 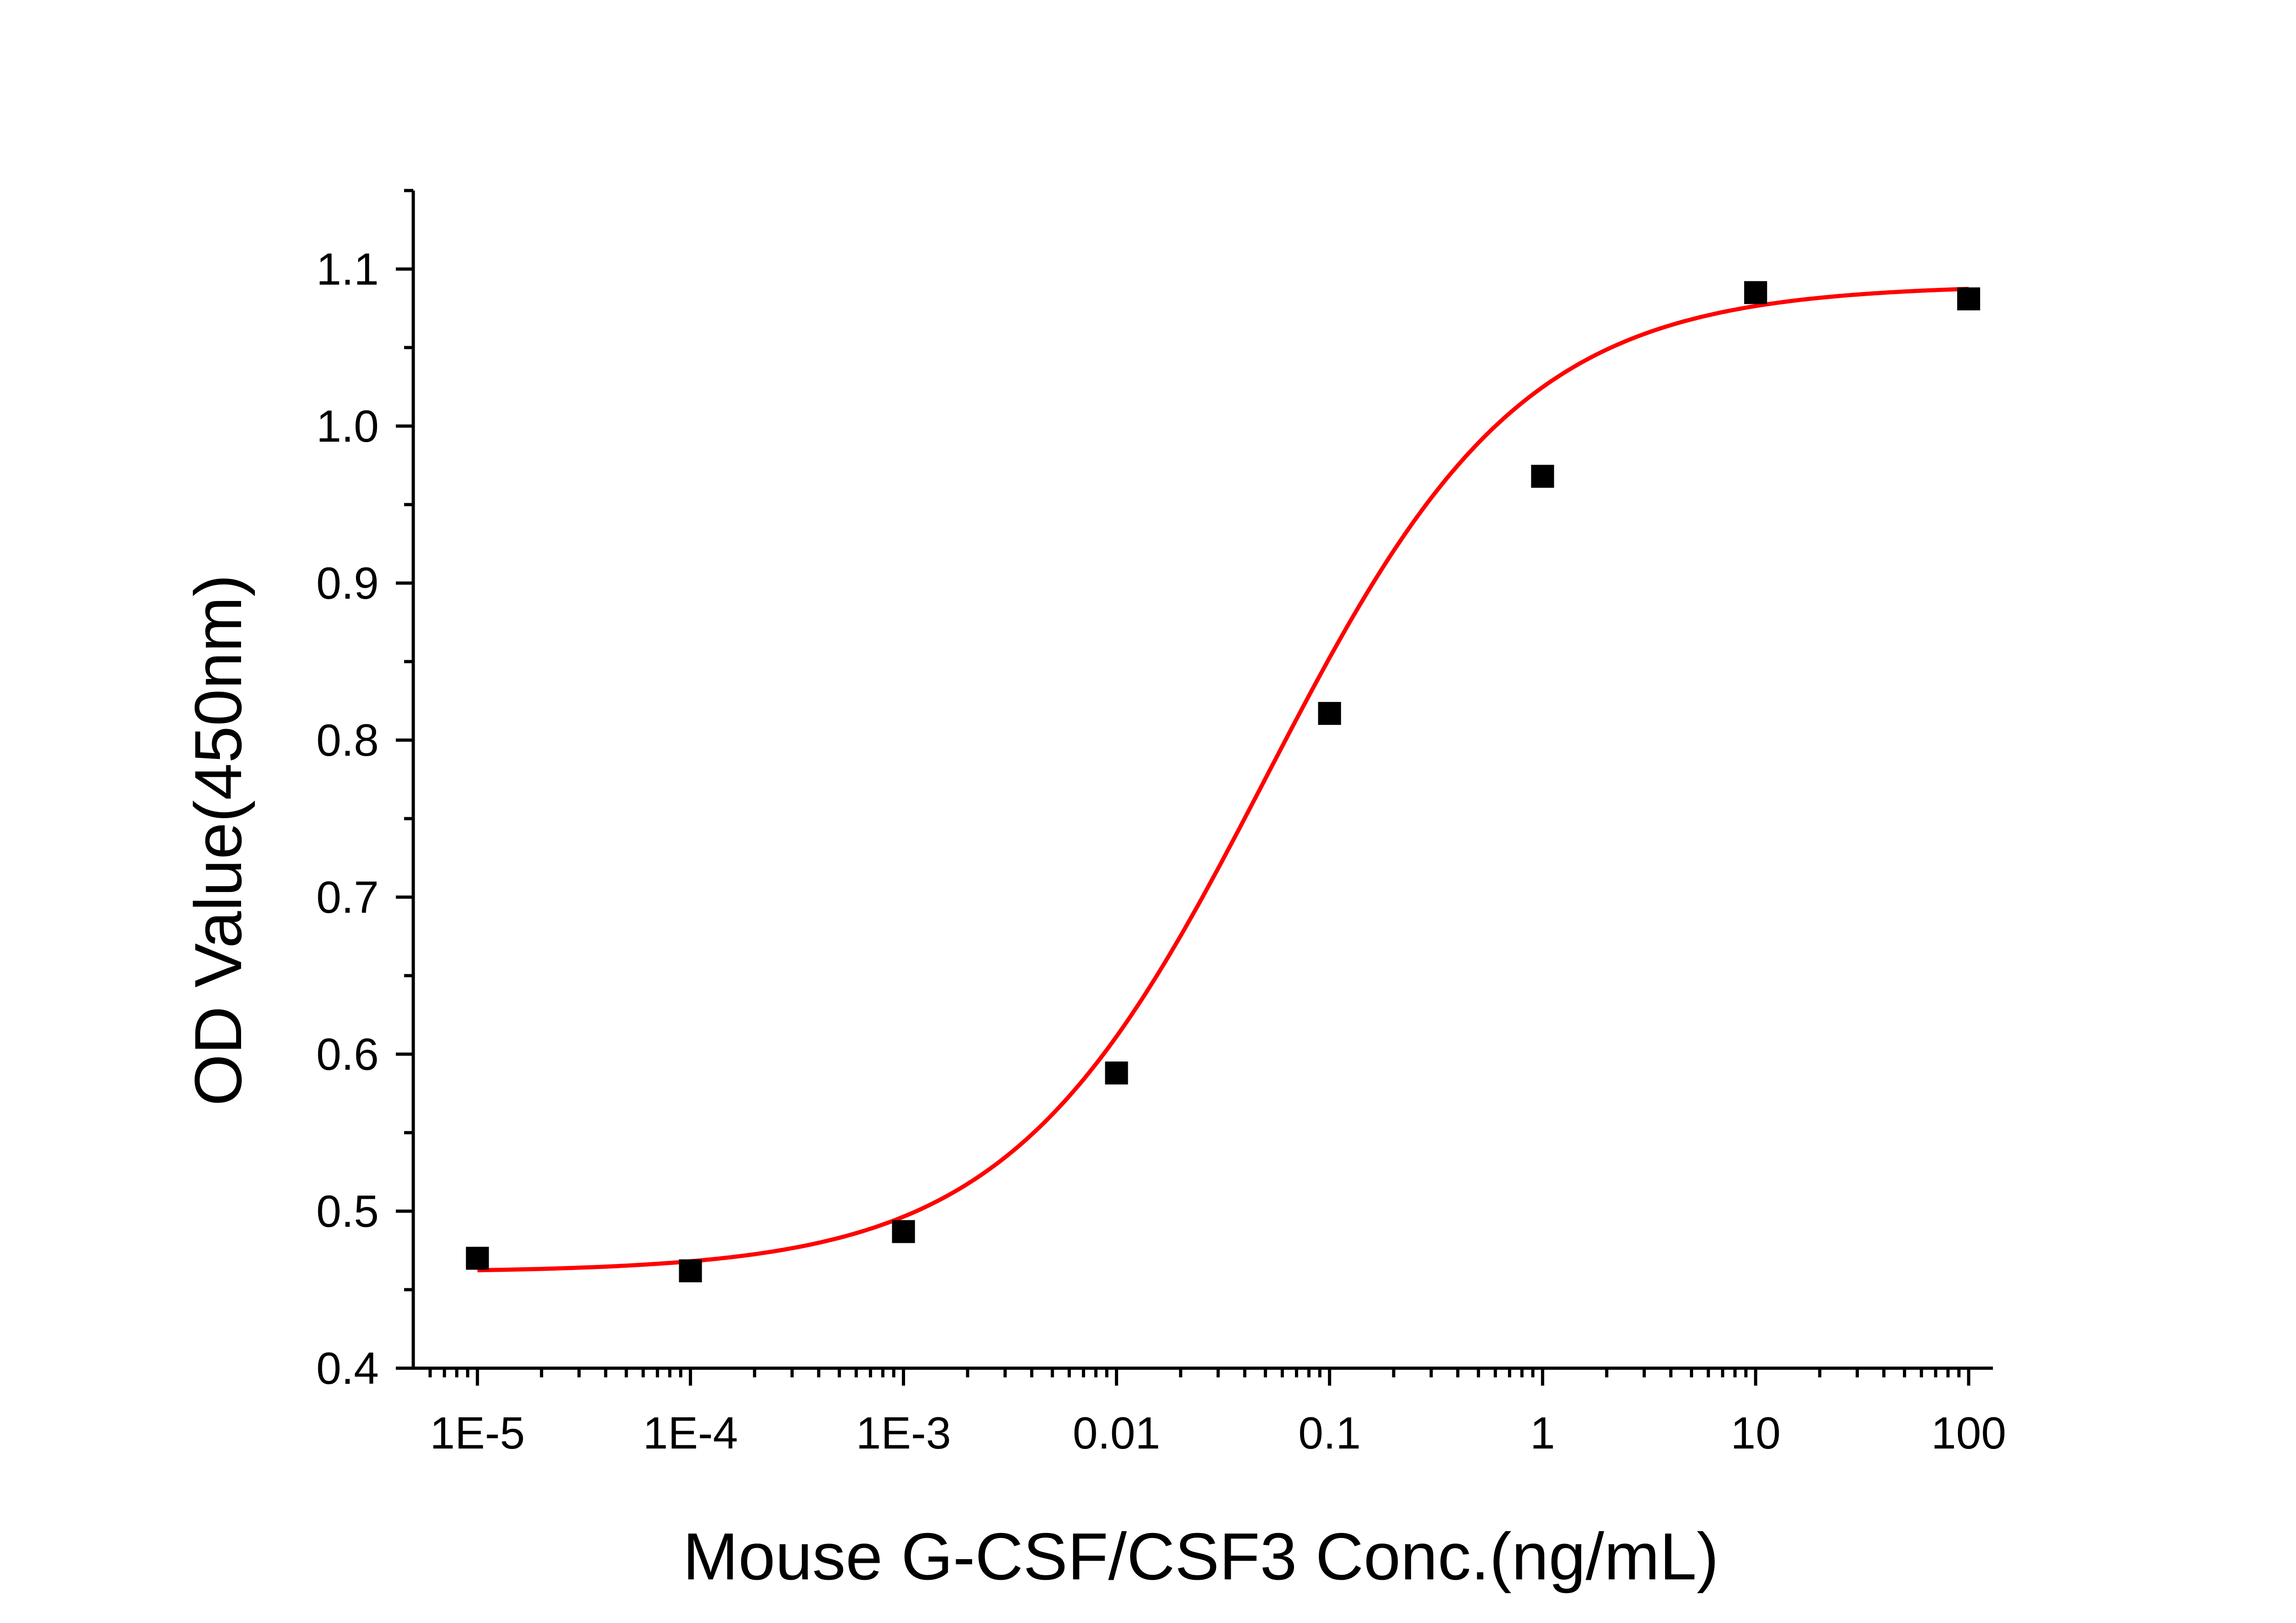 What do you see at coordinates (903, 1433) in the screenshot?
I see `x-tick-label: 1E-3` at bounding box center [903, 1433].